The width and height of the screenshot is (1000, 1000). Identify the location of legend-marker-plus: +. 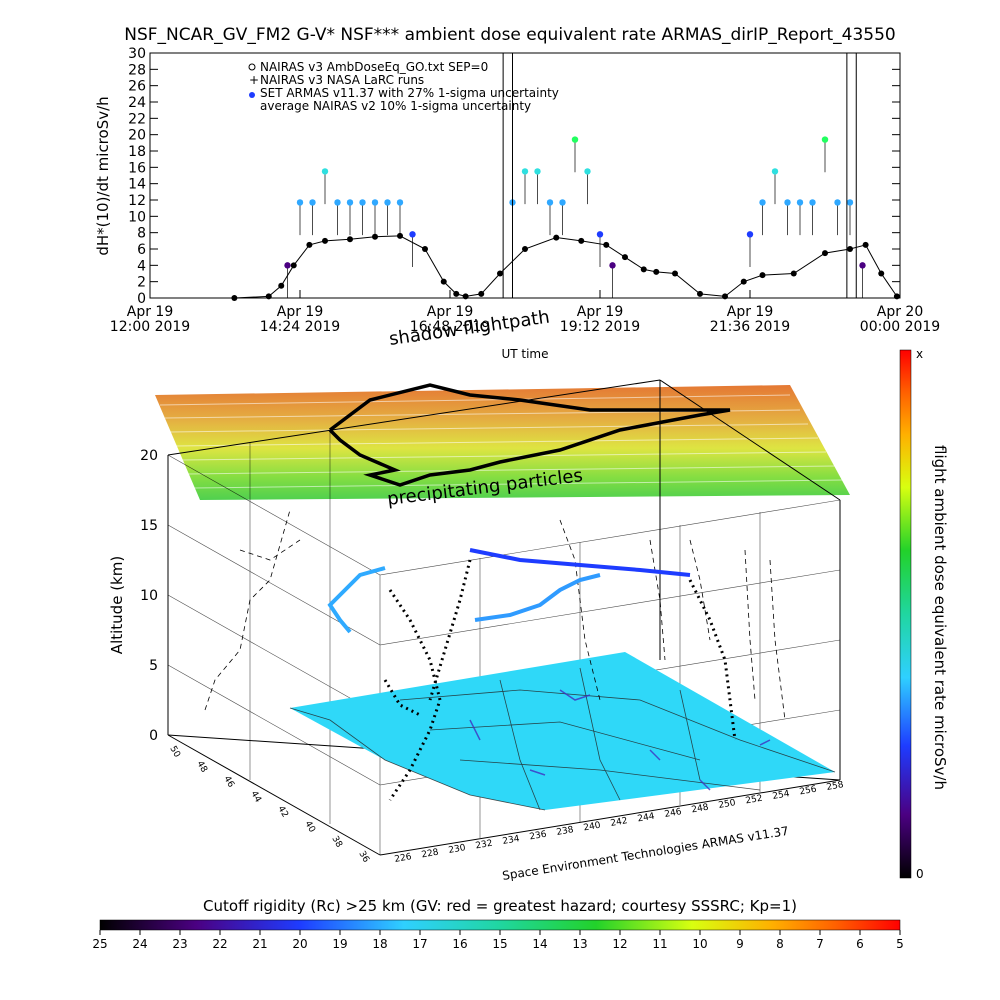
(254, 80).